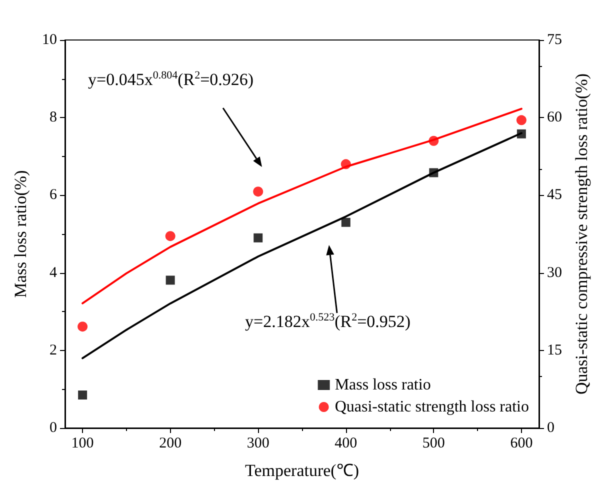 Image resolution: width=598 pixels, height=490 pixels. What do you see at coordinates (554, 40) in the screenshot?
I see `y2-tick-label: 75` at bounding box center [554, 40].